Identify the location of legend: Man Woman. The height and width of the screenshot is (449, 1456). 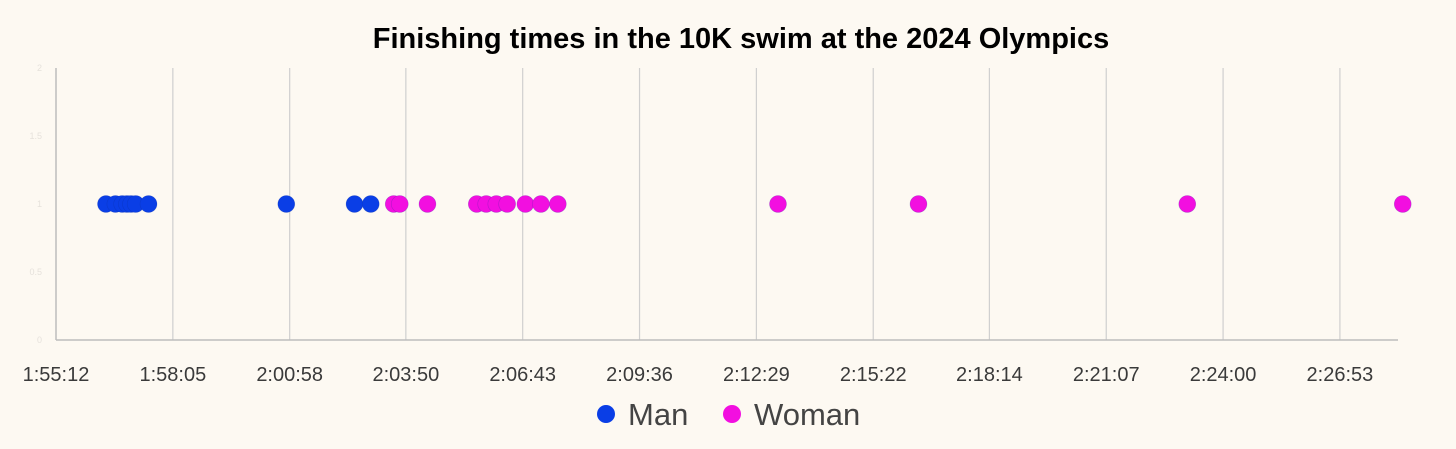
(728, 414).